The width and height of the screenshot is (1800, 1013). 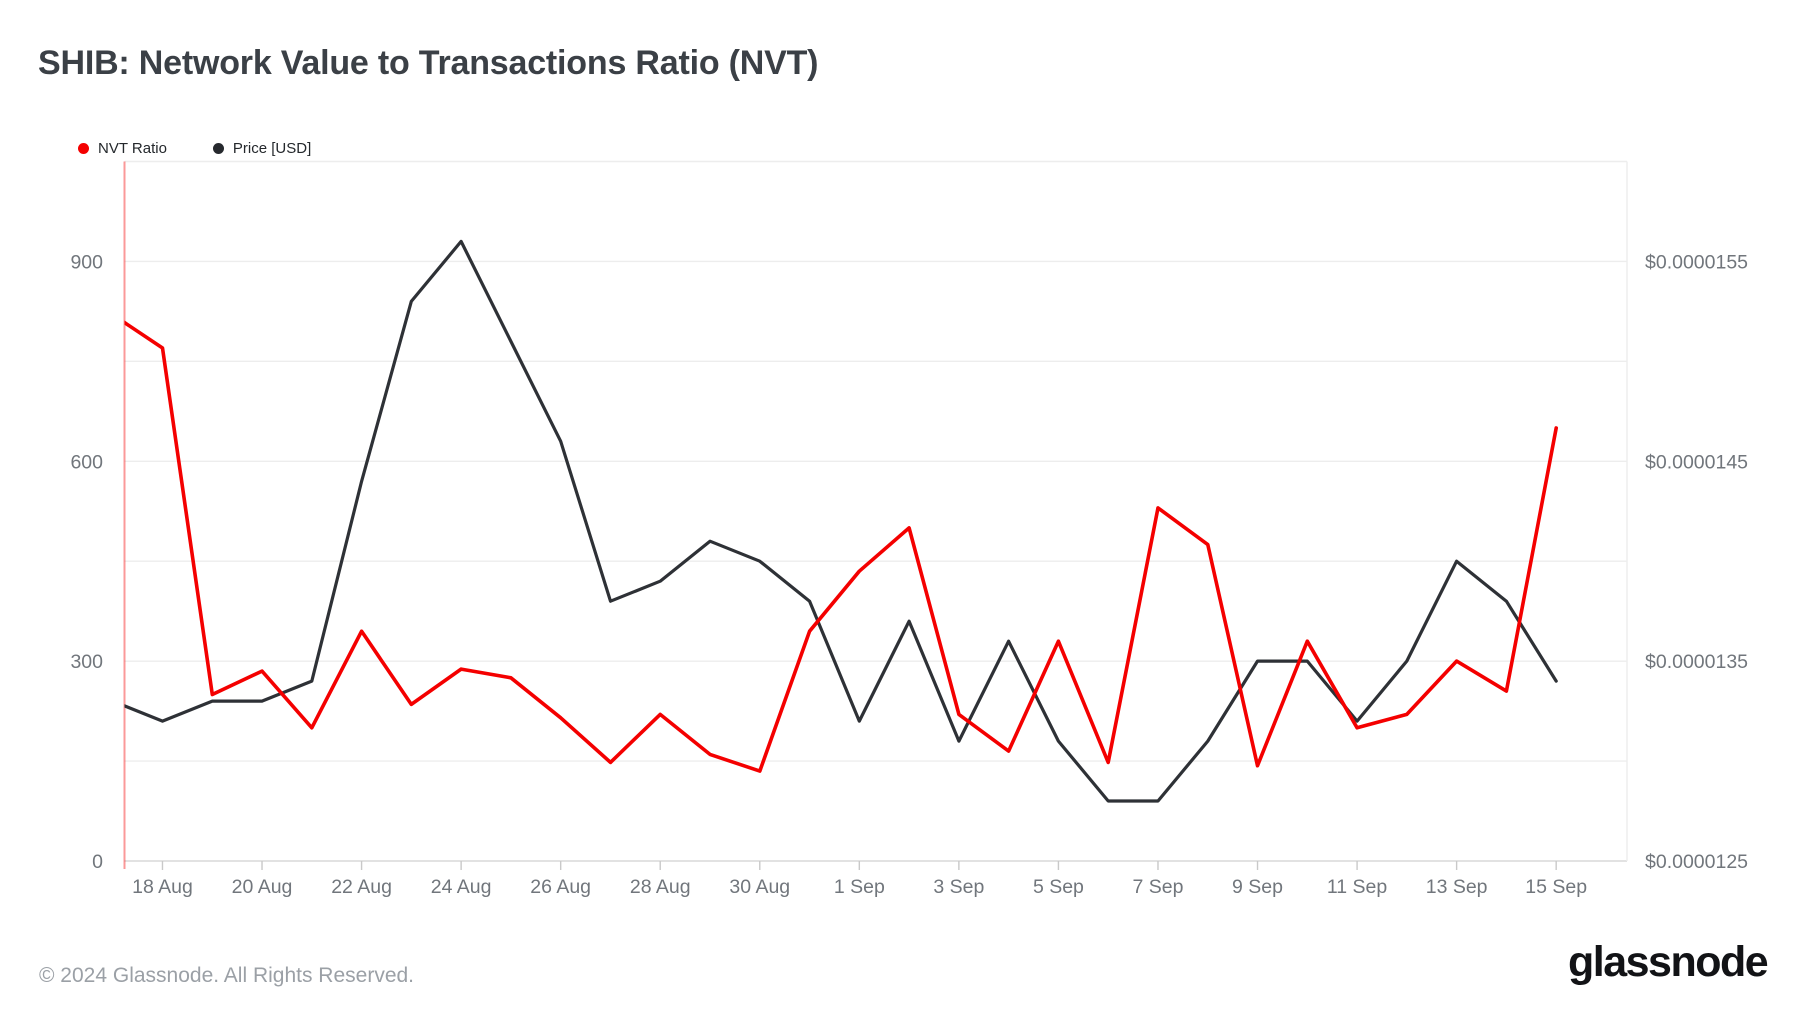 I want to click on x-axis-label: 1 Sep, so click(x=859, y=887).